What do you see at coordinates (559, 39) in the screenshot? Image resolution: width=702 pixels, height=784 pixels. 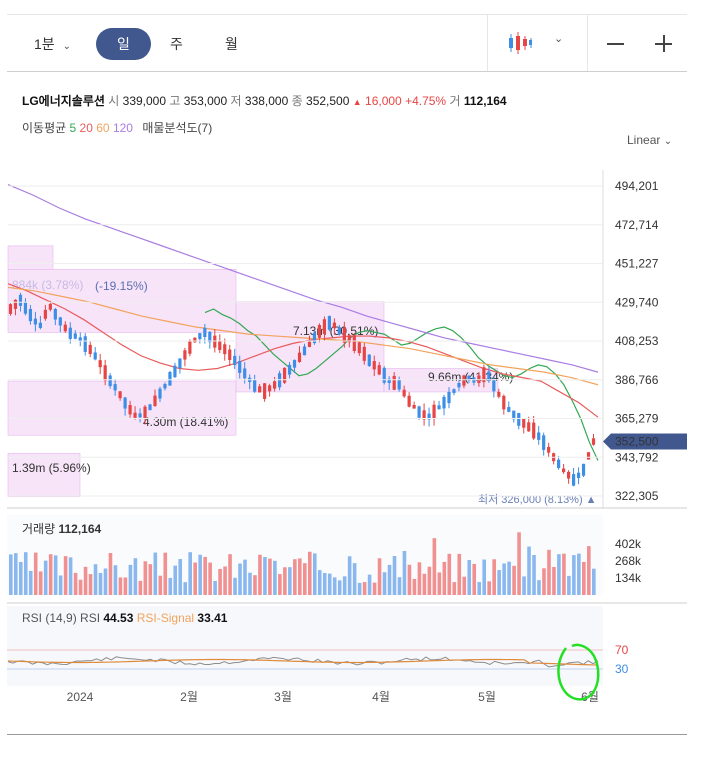 I see `chart-style-chevron-icon: ⌄` at bounding box center [559, 39].